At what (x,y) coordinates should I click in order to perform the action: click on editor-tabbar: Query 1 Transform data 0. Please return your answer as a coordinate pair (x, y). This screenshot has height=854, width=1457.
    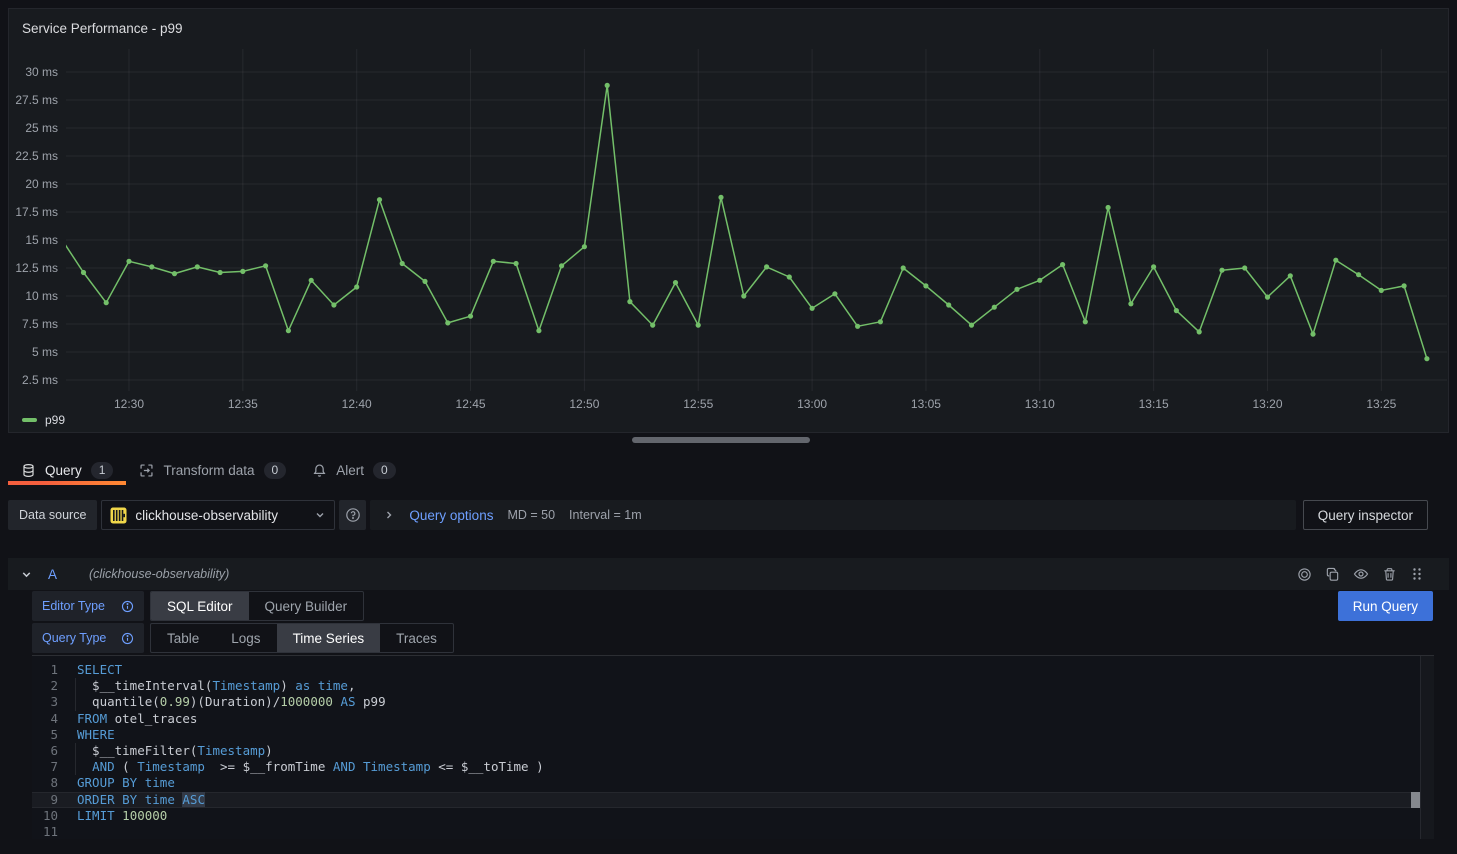
    Looking at the image, I should click on (208, 470).